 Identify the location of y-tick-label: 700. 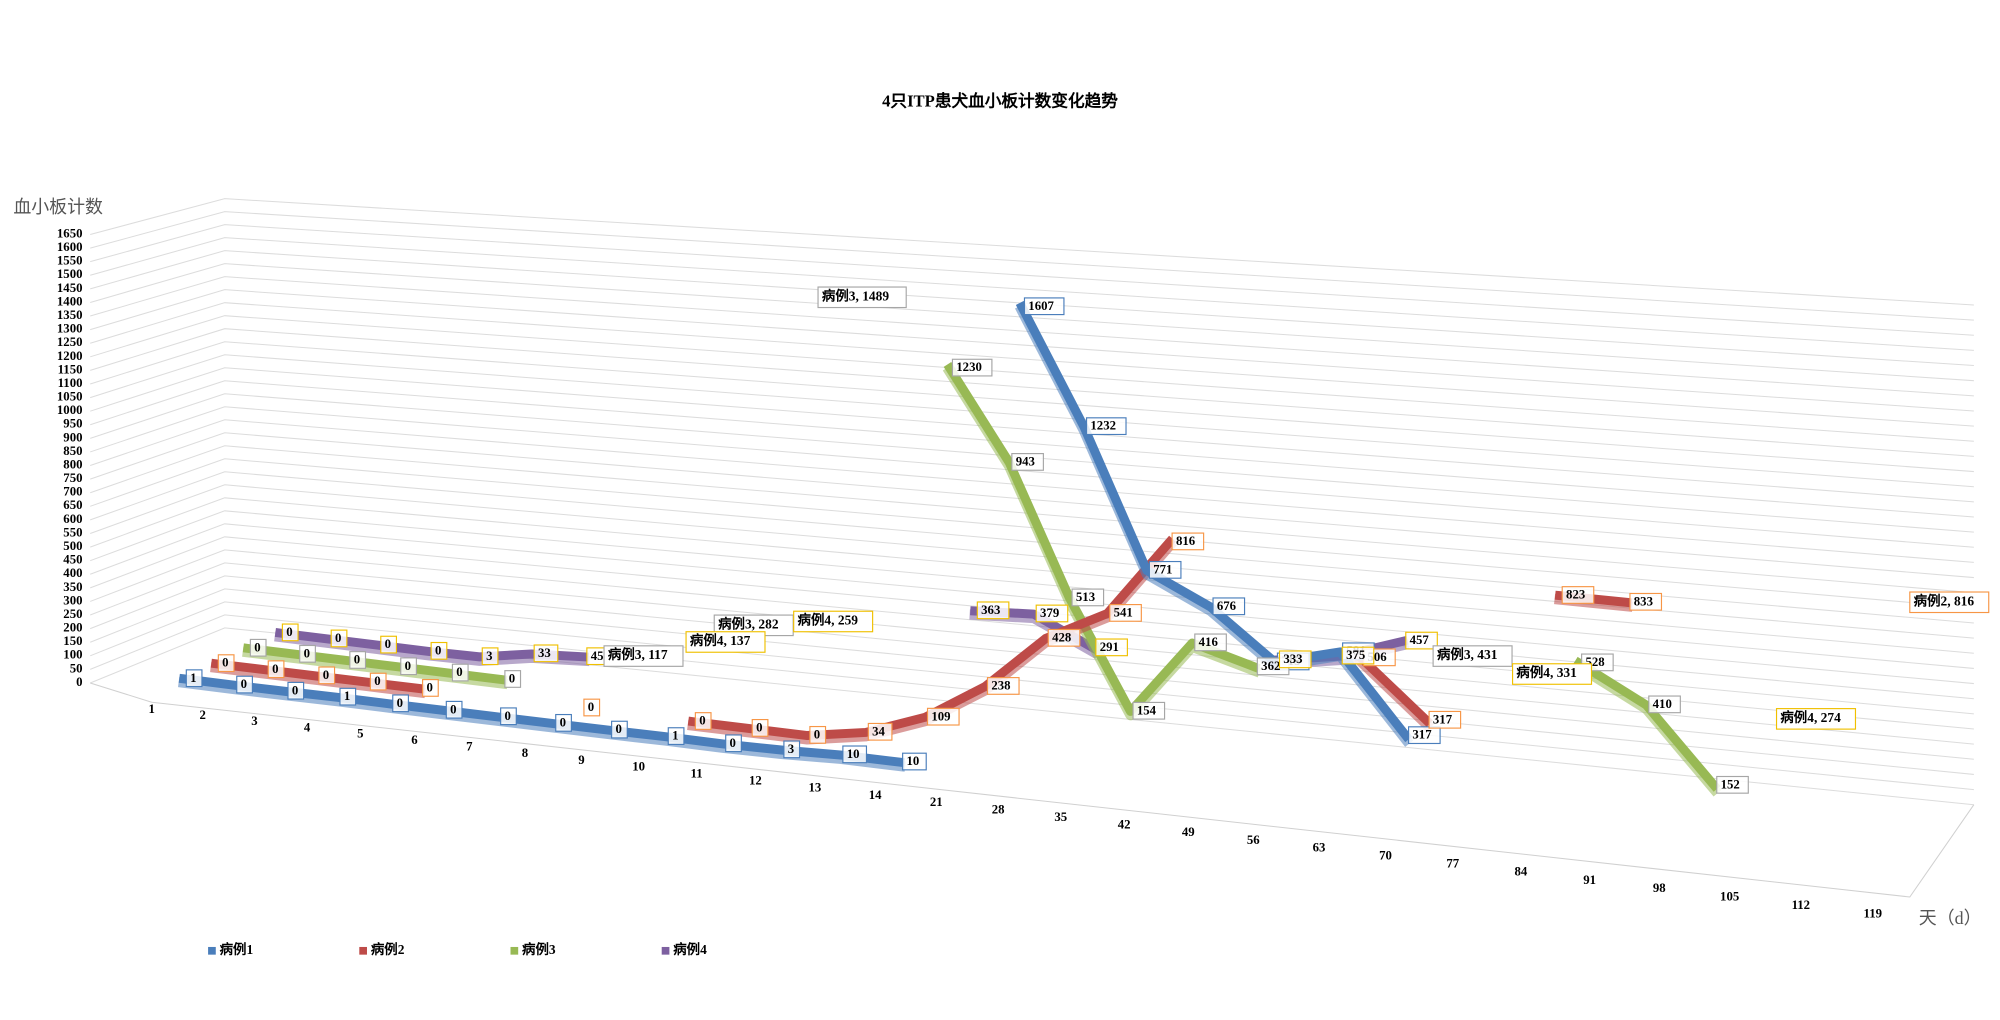
(72, 492).